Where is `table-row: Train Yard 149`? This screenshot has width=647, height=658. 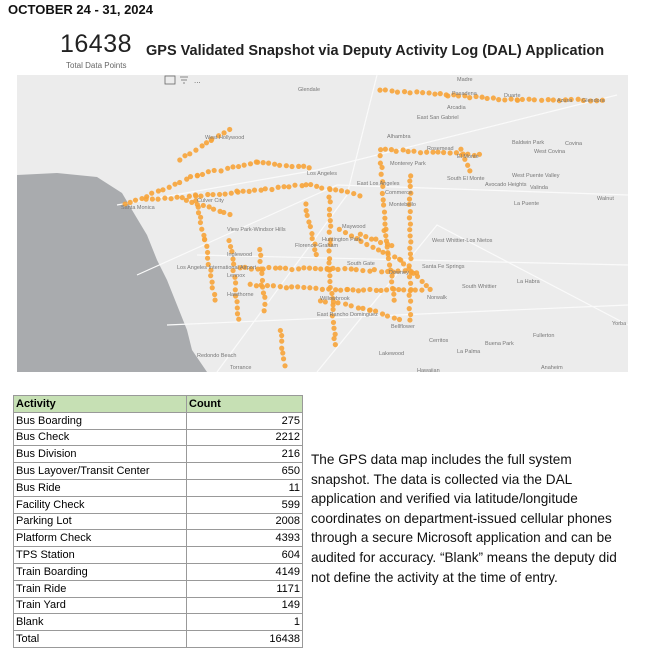
table-row: Train Yard 149 is located at coordinates (158, 605).